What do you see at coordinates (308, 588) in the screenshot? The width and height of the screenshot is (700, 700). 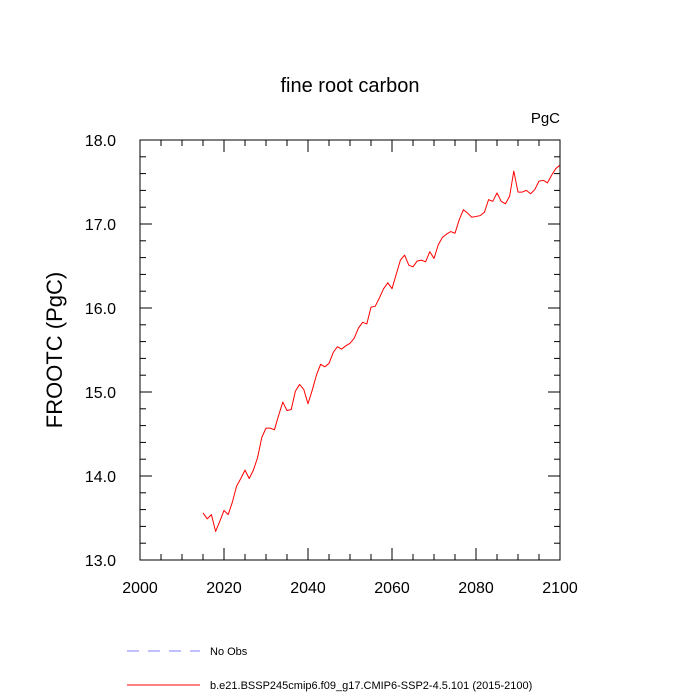 I see `x-tick-label: 2040` at bounding box center [308, 588].